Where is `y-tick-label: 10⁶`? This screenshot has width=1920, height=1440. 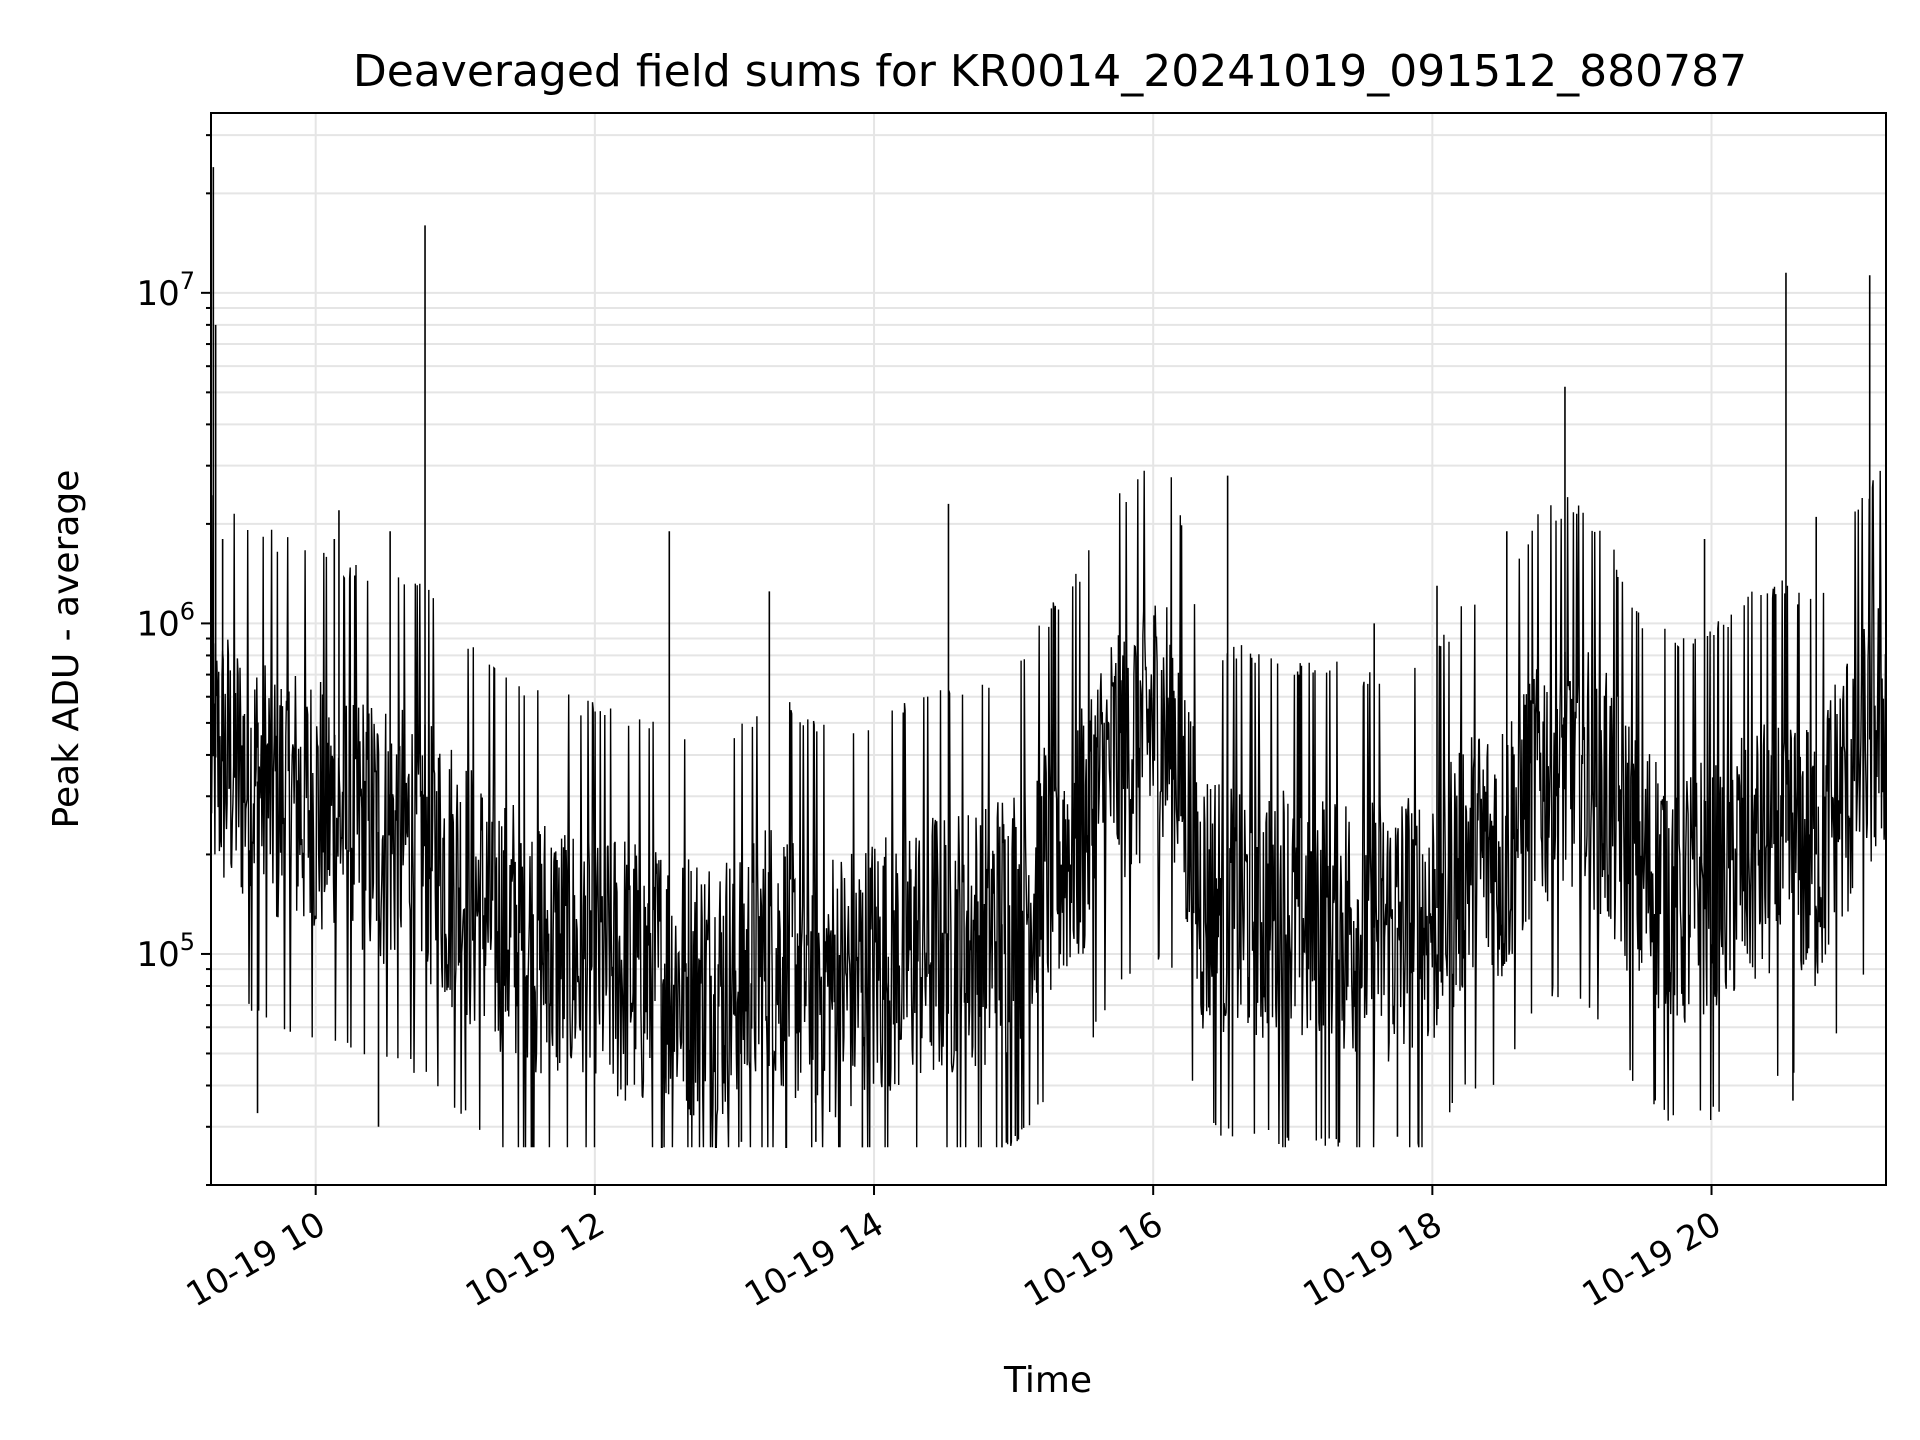
y-tick-label: 10⁶ is located at coordinates (165, 620).